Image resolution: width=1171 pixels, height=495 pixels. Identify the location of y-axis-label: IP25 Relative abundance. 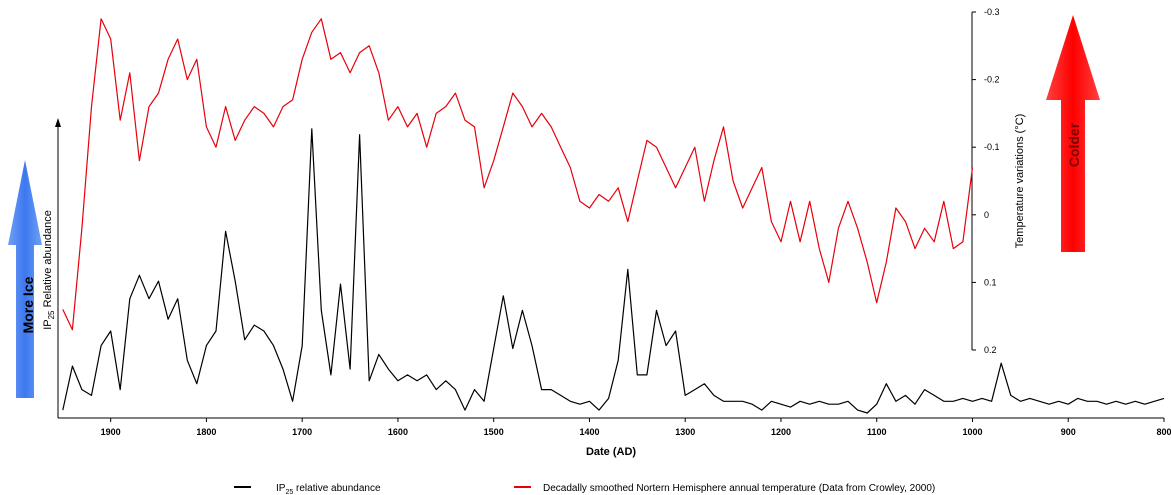
(49, 270).